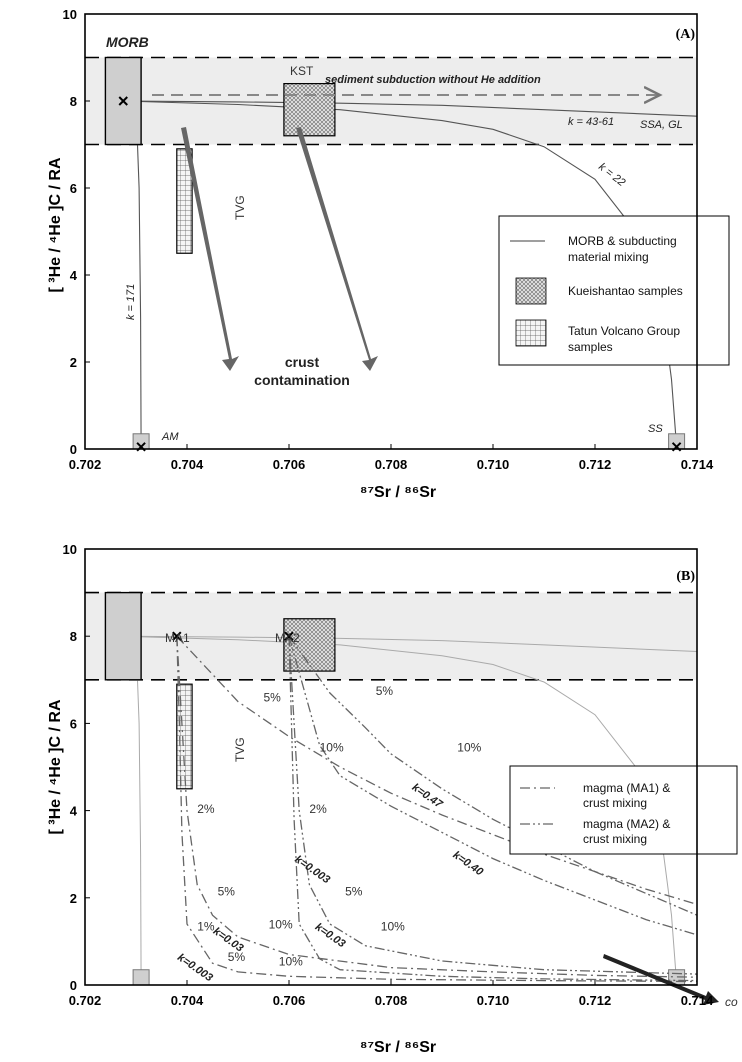  I want to click on x-axis-label-b: ⁸⁷Sr / ⁸⁶Sr, so click(398, 1047).